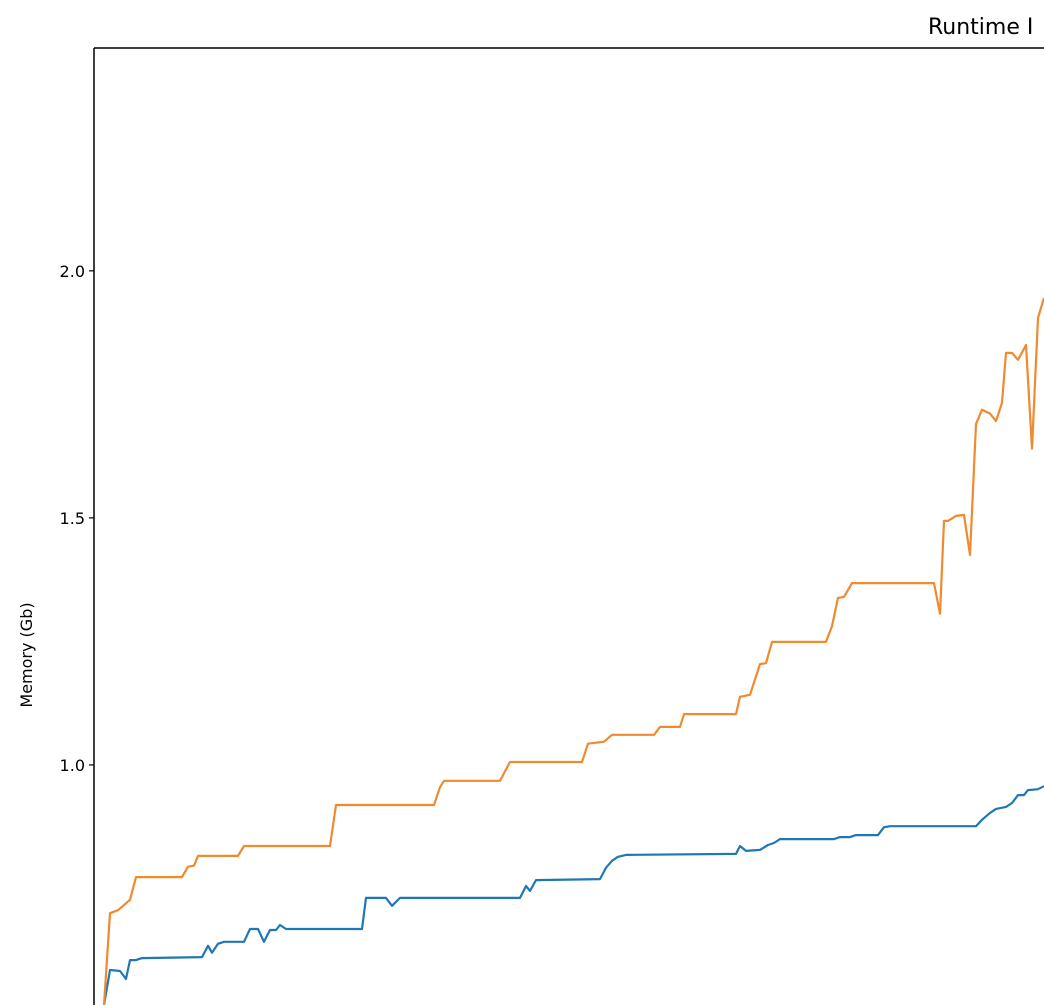 This screenshot has width=1044, height=1005. I want to click on chart-title: Runtime I, so click(980, 27).